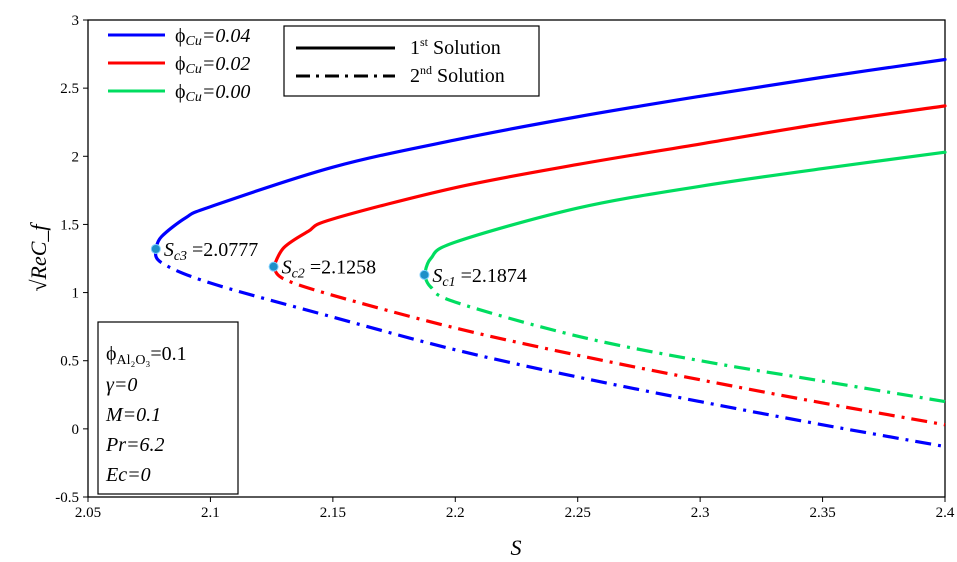 The height and width of the screenshot is (562, 957). I want to click on y-tick-label: 0, so click(76, 430).